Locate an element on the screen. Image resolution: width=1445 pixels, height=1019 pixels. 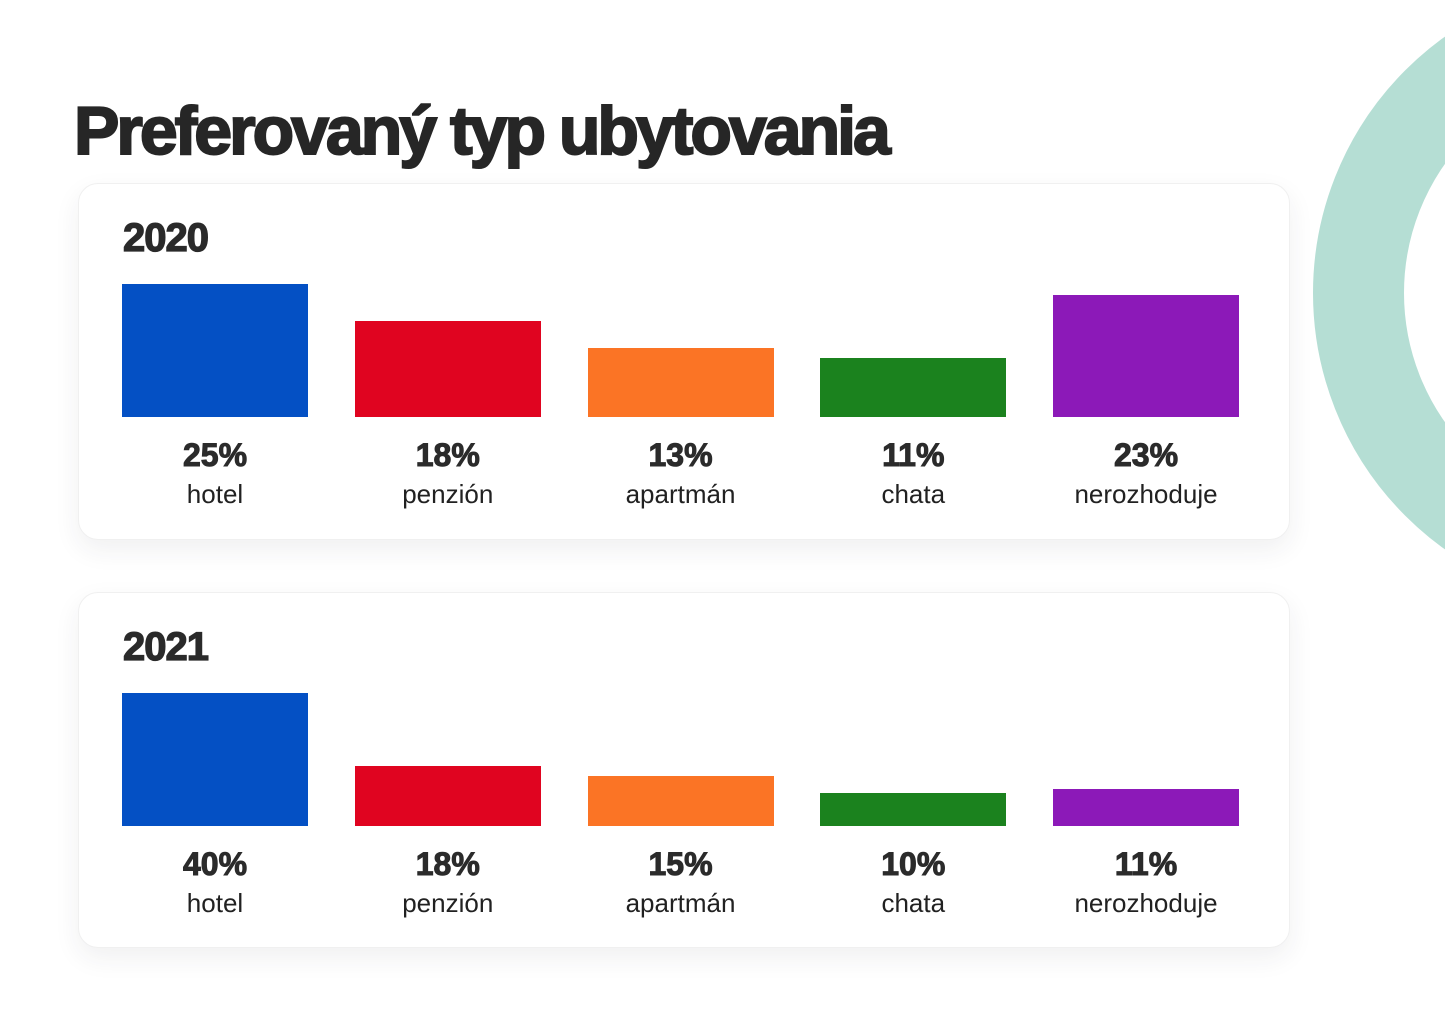
bar-column-apartmán: 13% apartmán is located at coordinates (680, 397).